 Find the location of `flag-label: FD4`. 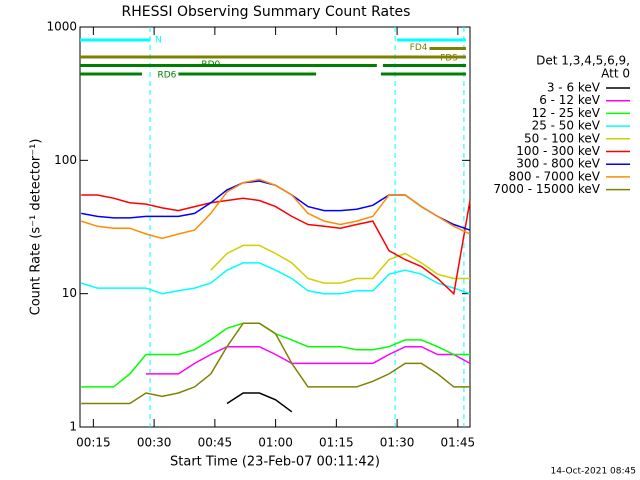

flag-label: FD4 is located at coordinates (419, 48).